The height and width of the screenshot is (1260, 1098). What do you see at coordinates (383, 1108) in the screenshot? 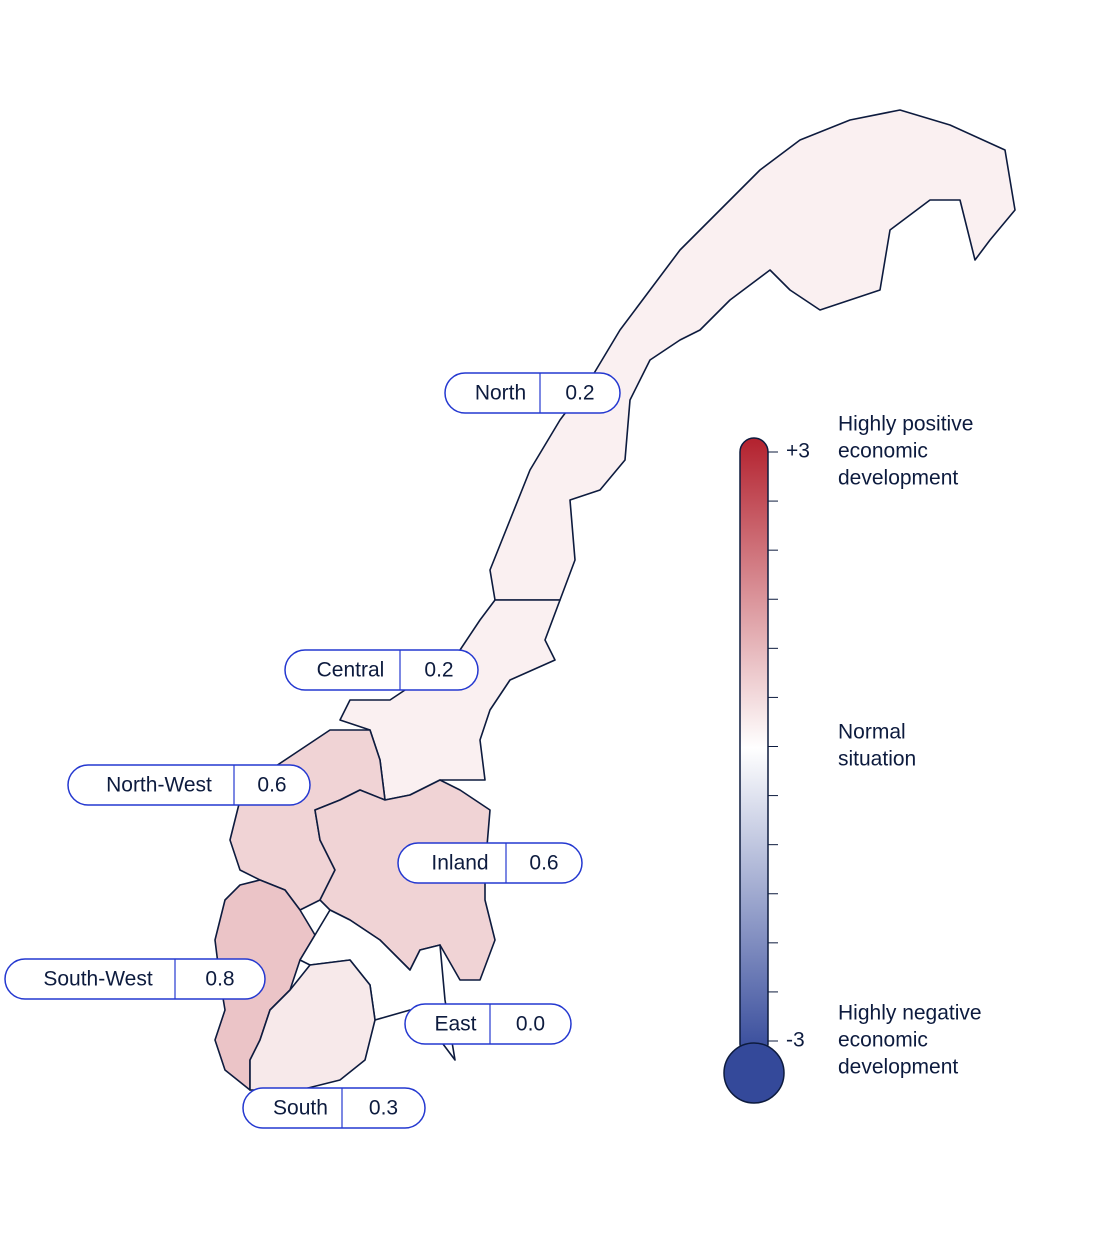
I see `region-value: 0.3` at bounding box center [383, 1108].